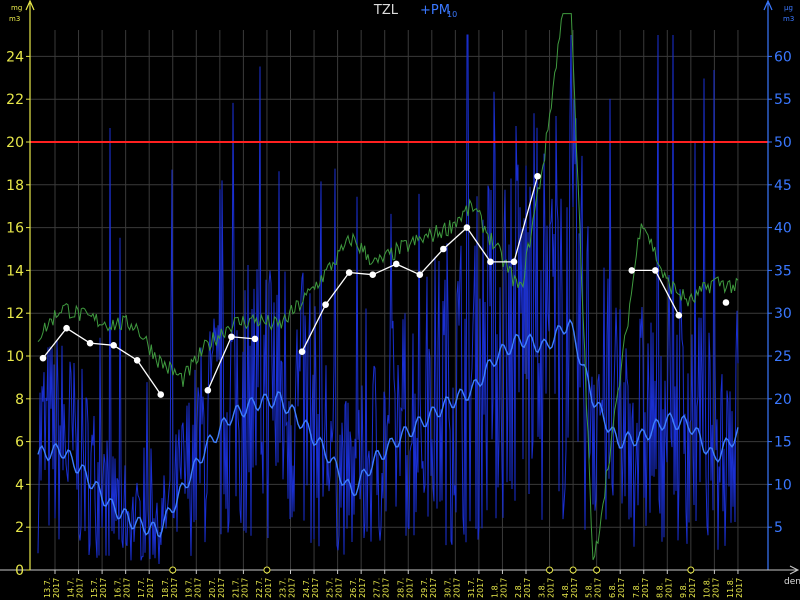 The width and height of the screenshot is (800, 600). I want to click on x-tick-label: 21.7., so click(235, 588).